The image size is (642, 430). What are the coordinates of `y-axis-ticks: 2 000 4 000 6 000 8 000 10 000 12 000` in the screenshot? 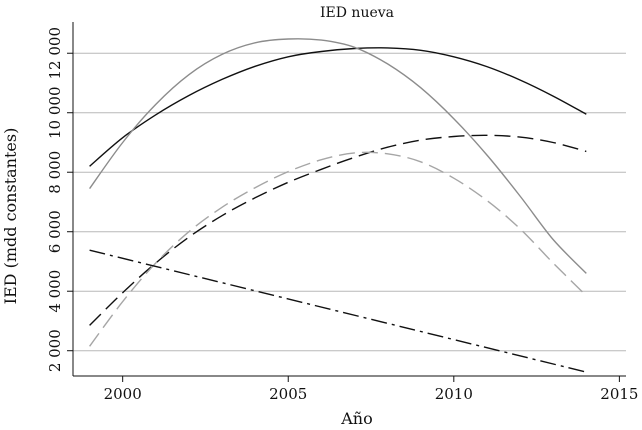 It's located at (59, 199).